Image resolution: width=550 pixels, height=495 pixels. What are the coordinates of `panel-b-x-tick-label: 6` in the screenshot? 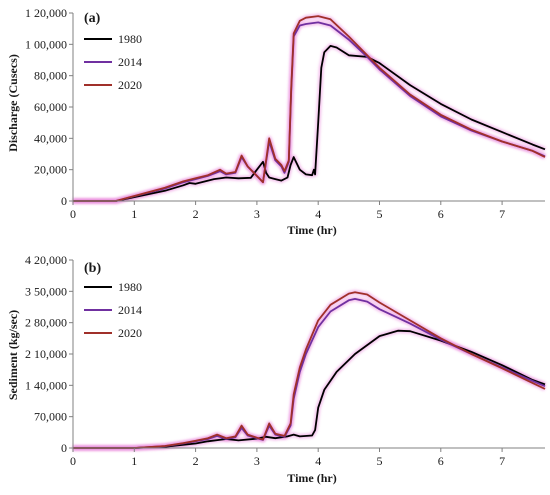 It's located at (441, 461).